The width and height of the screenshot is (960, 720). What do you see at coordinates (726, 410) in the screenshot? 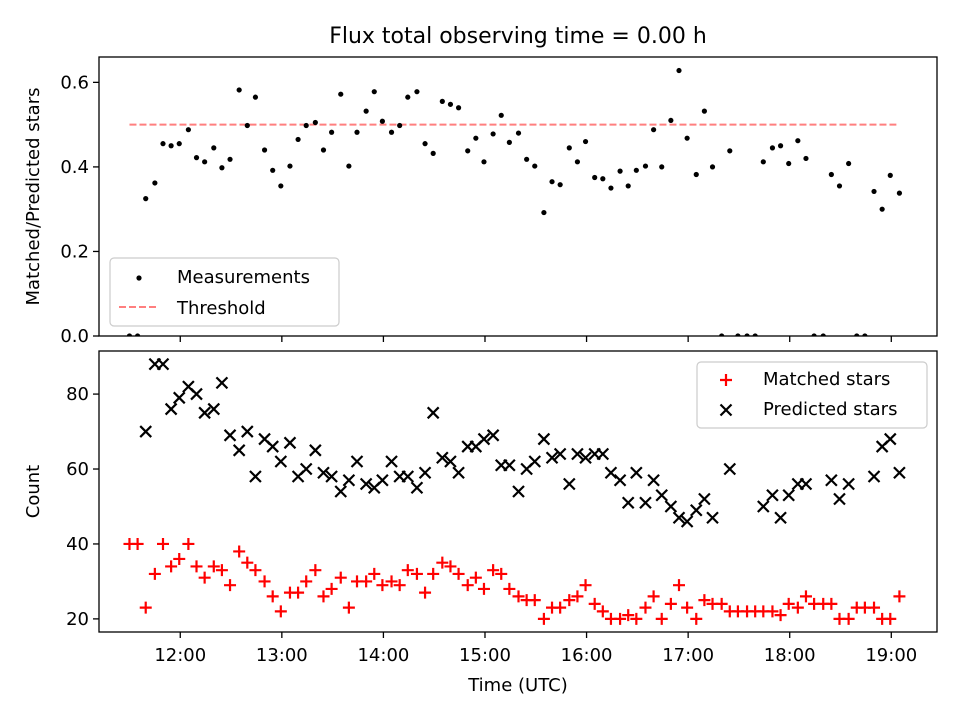
I see `legend-marker-predicted` at bounding box center [726, 410].